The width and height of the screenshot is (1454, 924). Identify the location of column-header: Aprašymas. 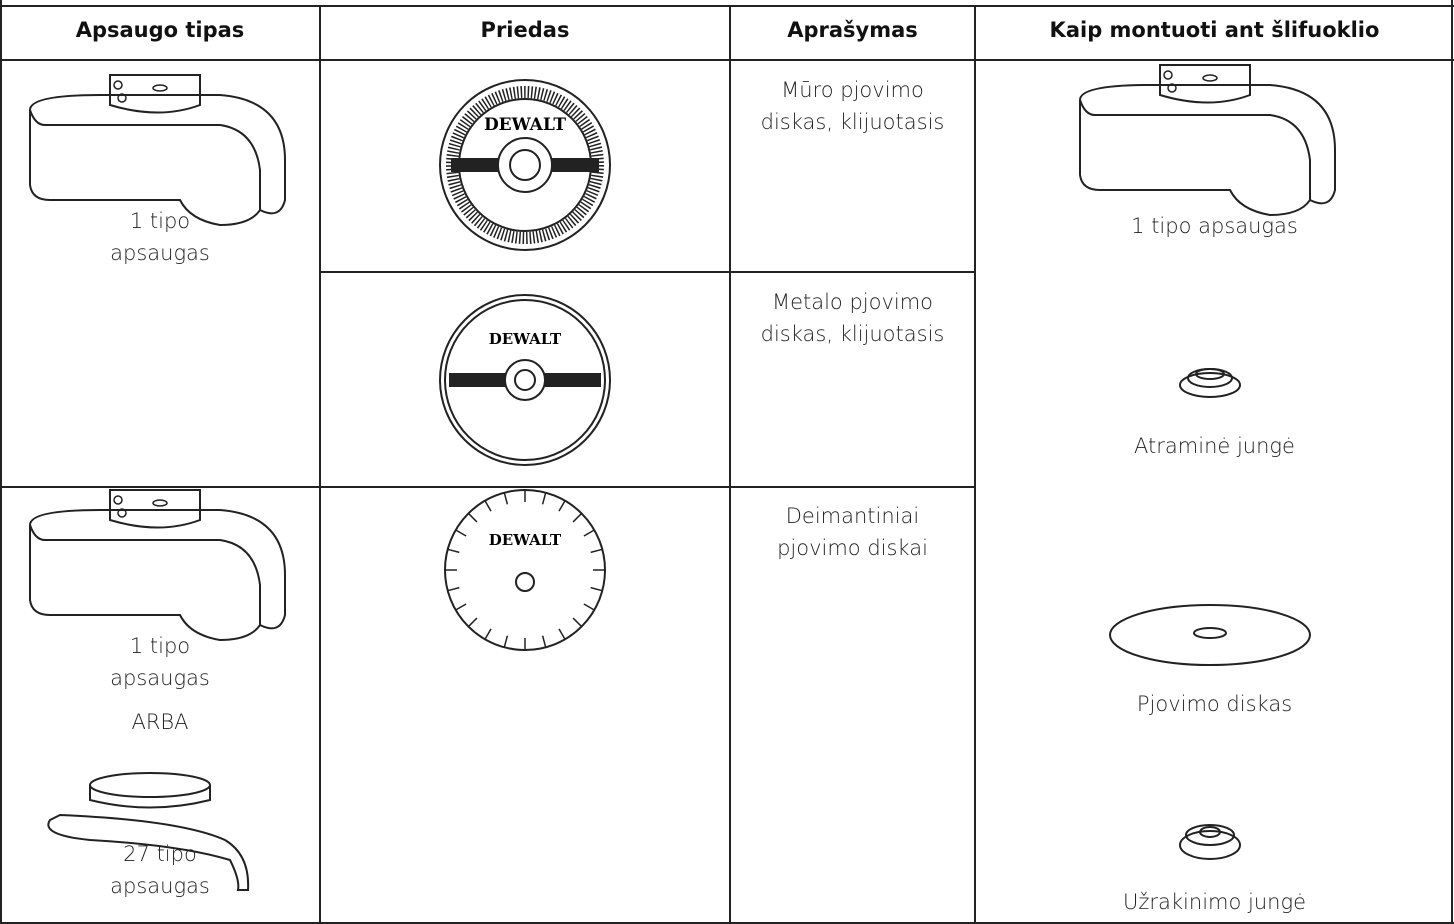
(852, 30).